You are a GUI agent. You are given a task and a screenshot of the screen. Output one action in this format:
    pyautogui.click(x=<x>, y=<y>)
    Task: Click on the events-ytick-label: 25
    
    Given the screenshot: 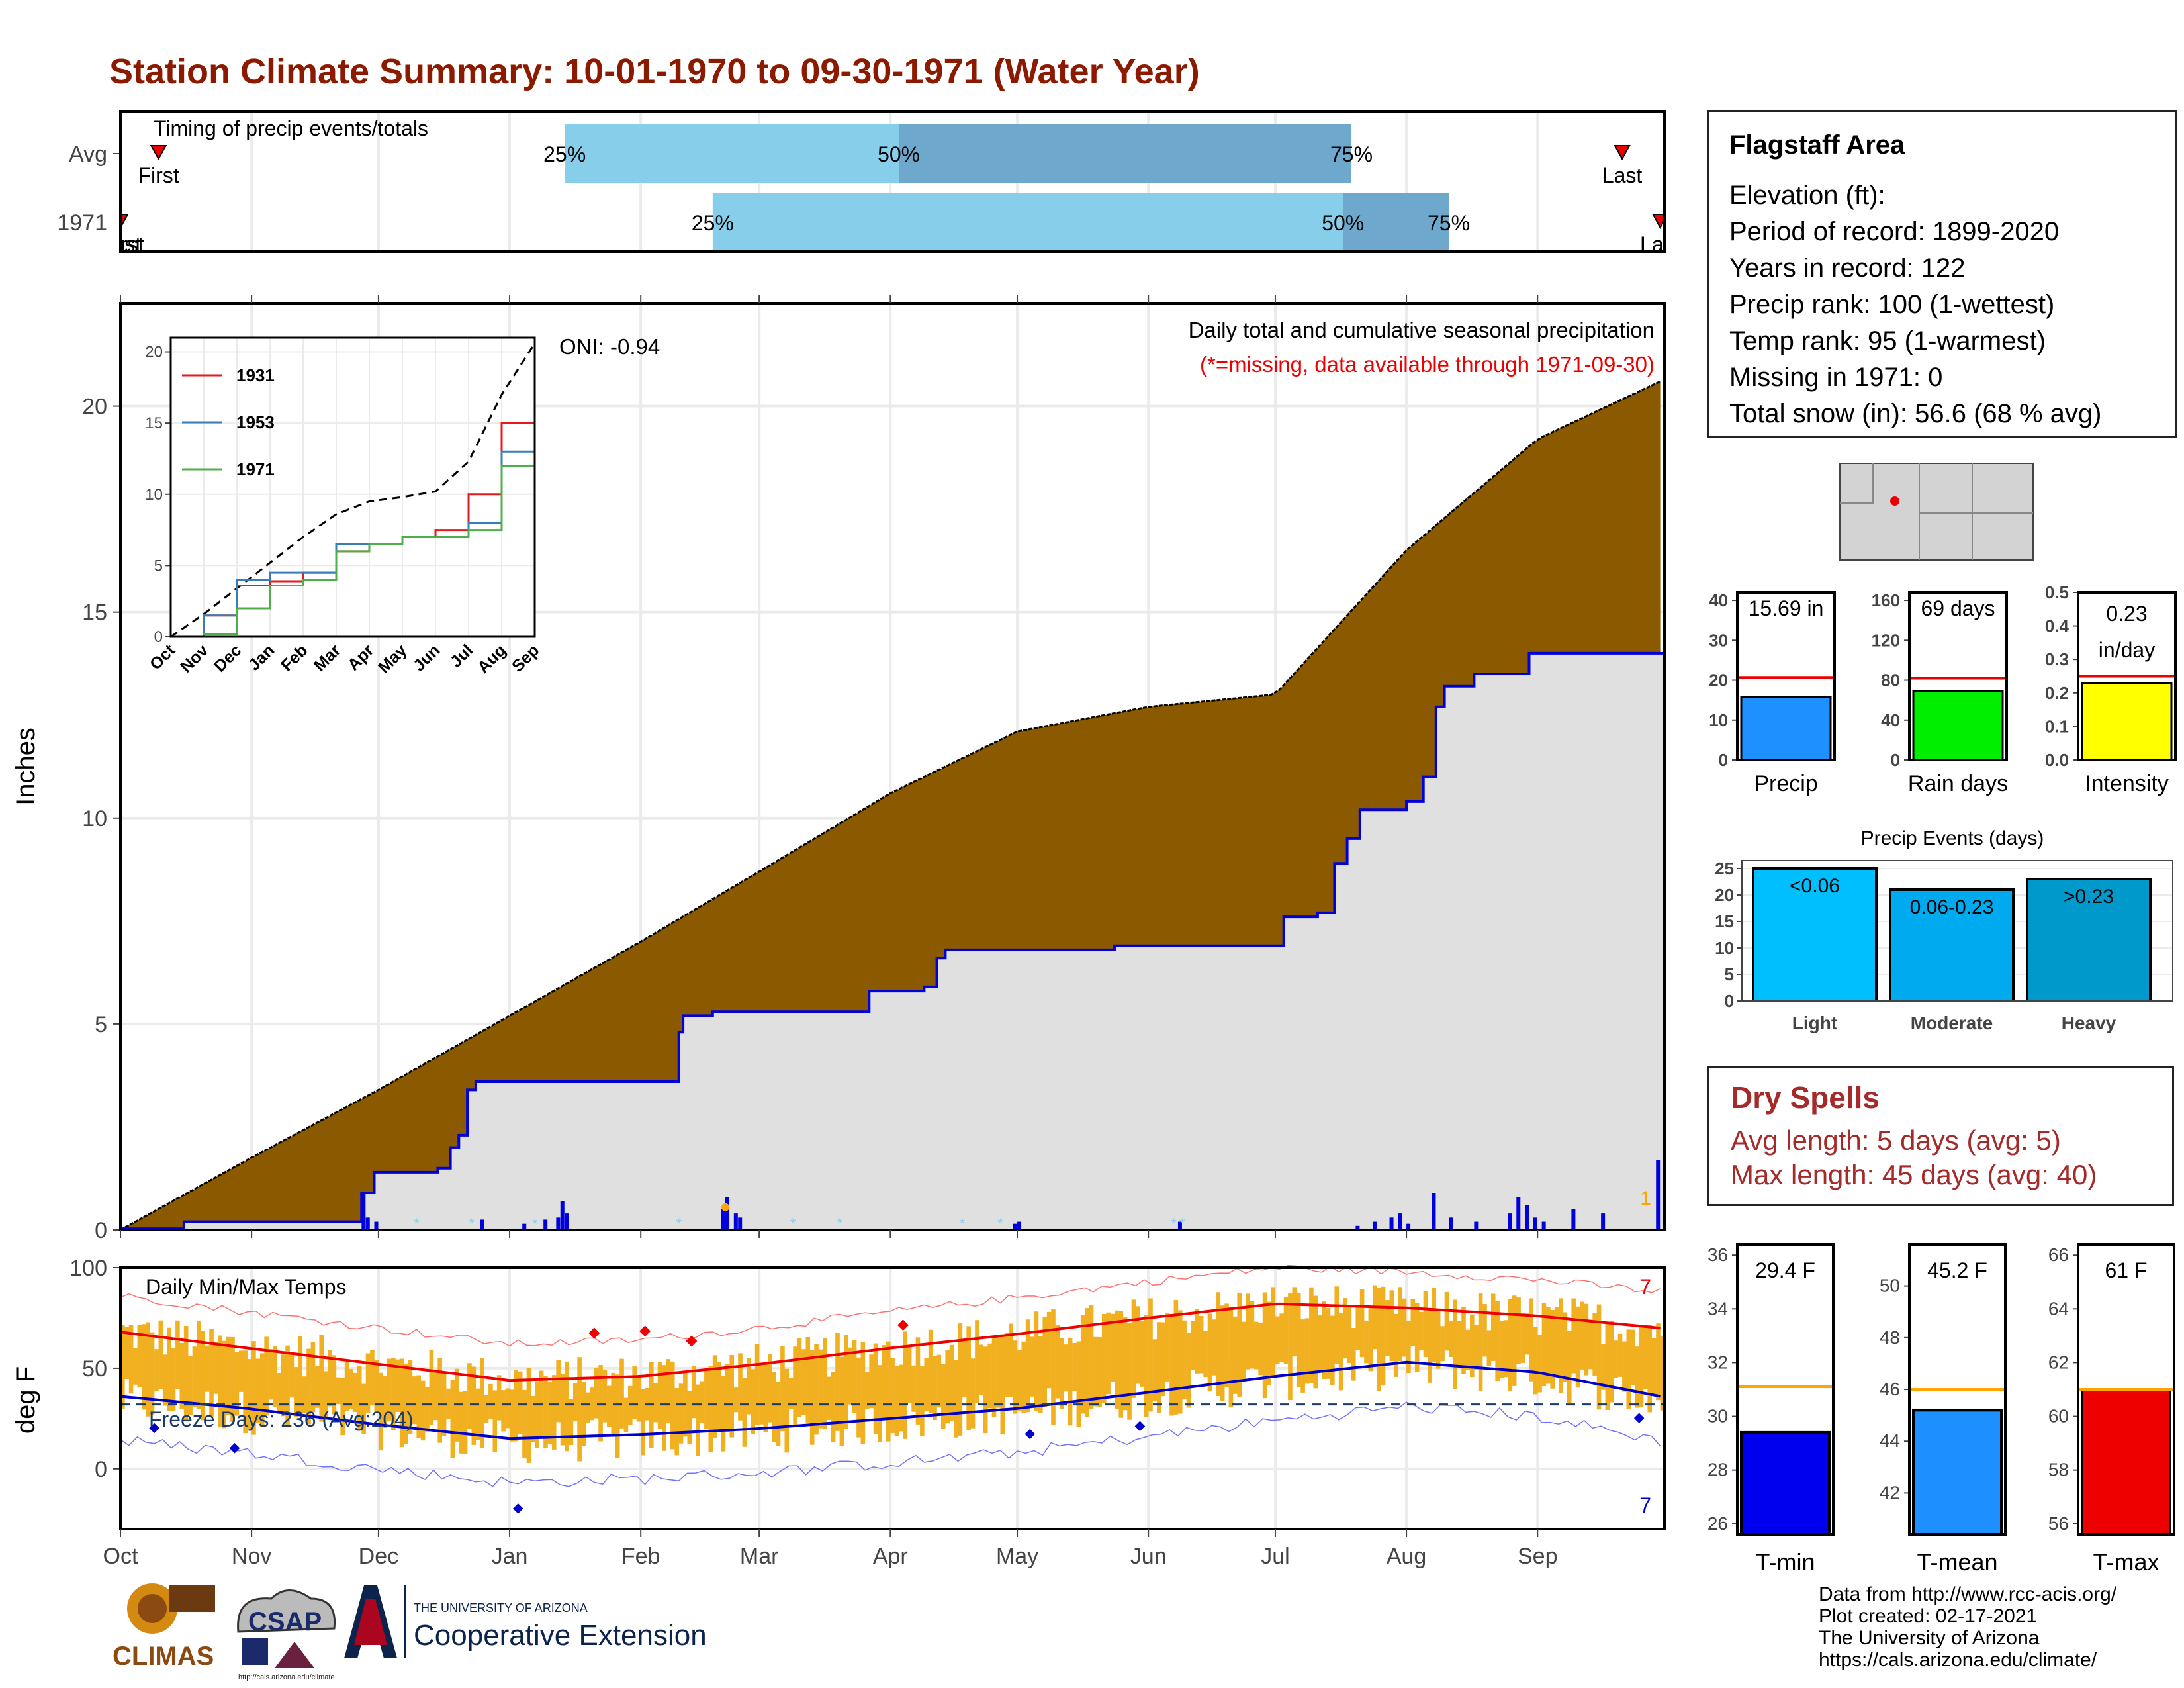 What is the action you would take?
    pyautogui.click(x=1724, y=869)
    